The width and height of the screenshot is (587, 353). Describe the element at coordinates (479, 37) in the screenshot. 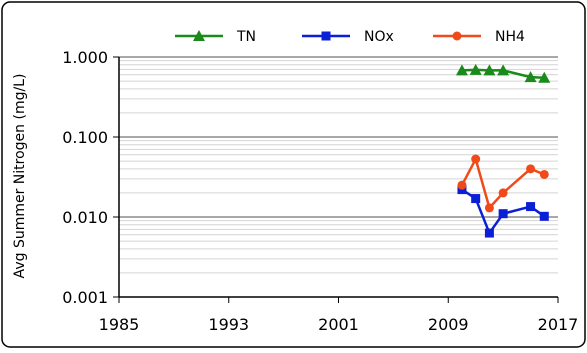

I see `legend-item-nh4: NH4` at that location.